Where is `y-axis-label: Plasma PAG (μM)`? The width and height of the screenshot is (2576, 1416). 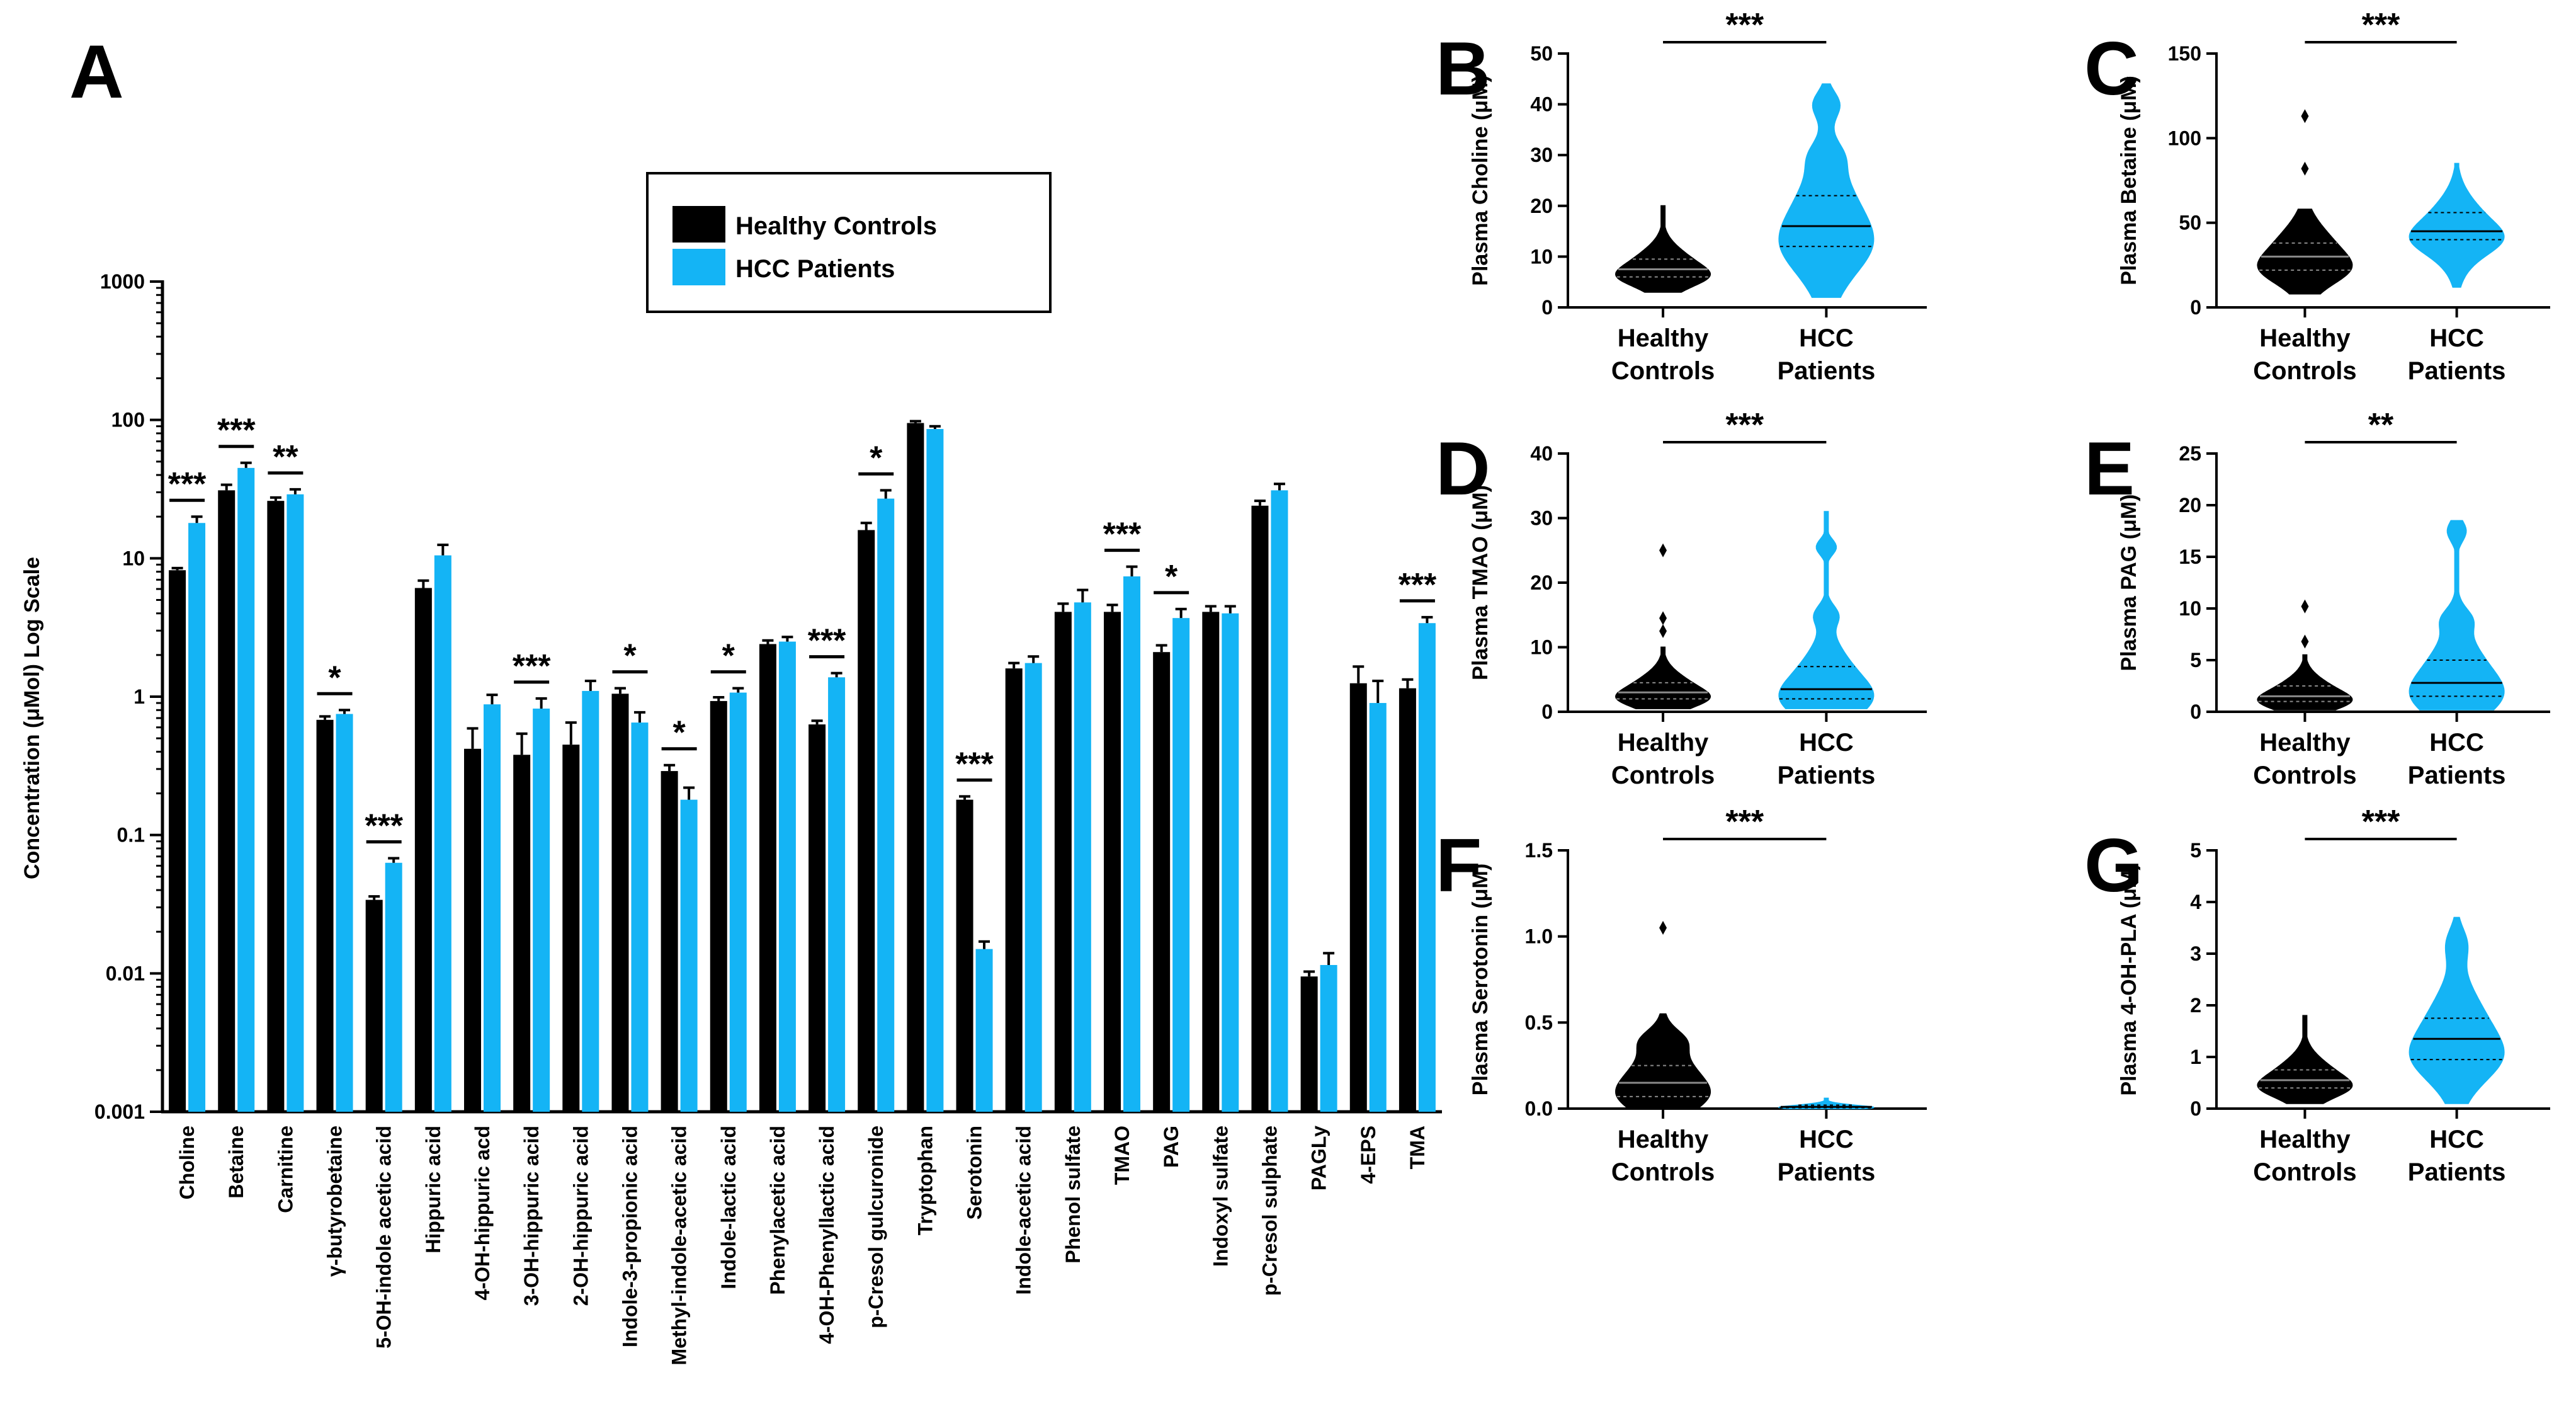 y-axis-label: Plasma PAG (μM) is located at coordinates (2129, 582).